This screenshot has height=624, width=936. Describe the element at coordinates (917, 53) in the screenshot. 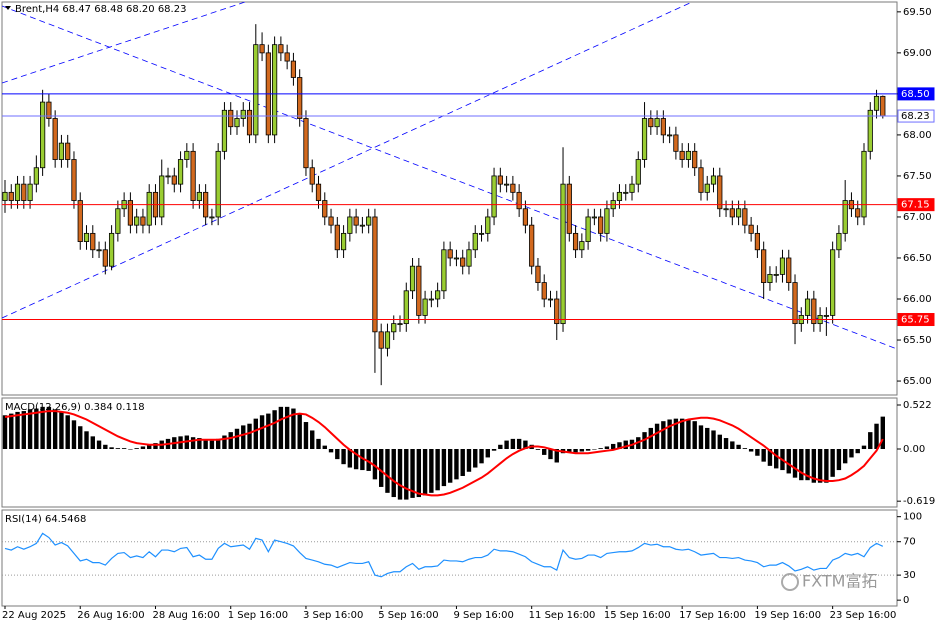

I see `y-tick-label: 69.00` at that location.